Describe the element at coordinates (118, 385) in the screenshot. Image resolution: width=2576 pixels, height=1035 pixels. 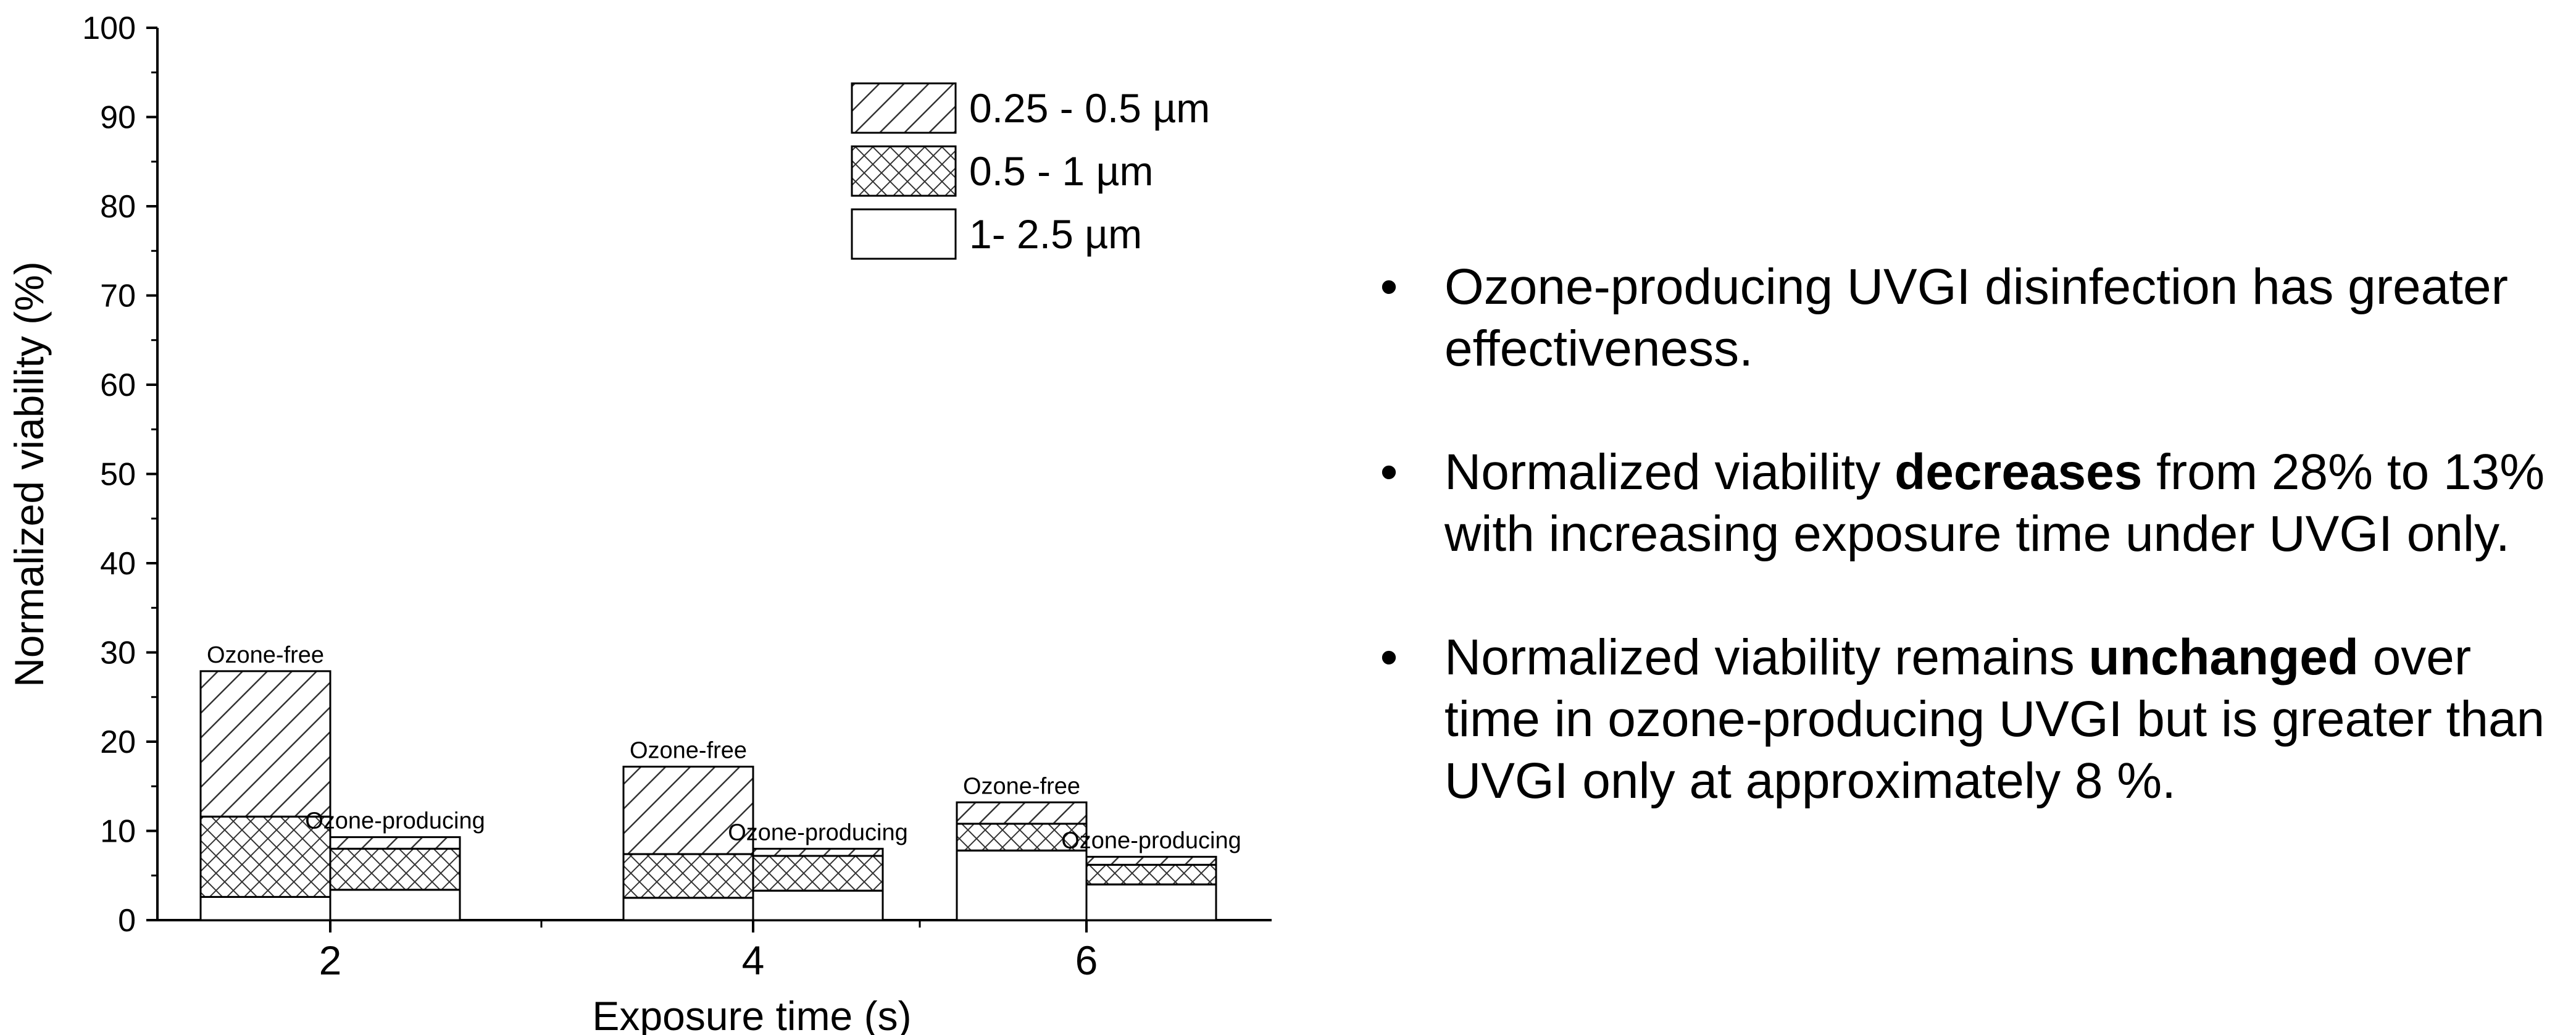
I see `y-tick-label: 60` at that location.